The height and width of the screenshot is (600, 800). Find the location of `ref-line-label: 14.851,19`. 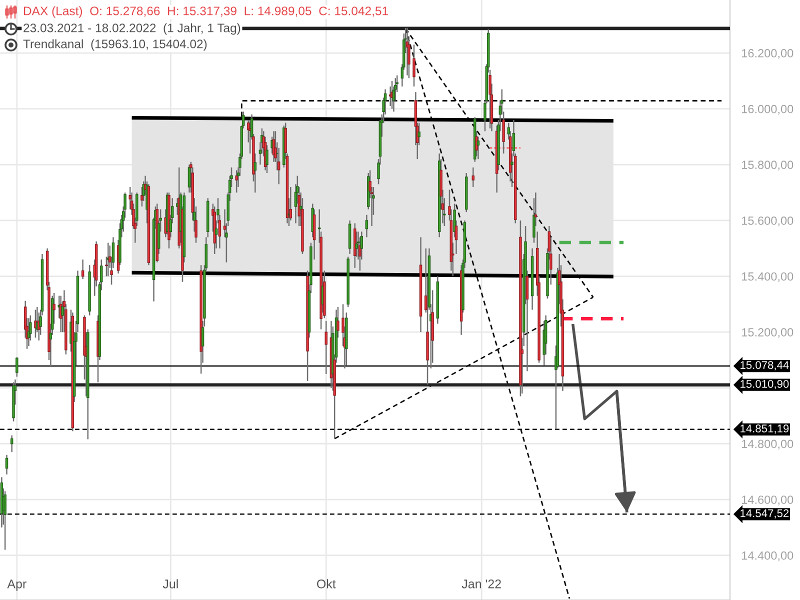

ref-line-label: 14.851,19 is located at coordinates (764, 429).